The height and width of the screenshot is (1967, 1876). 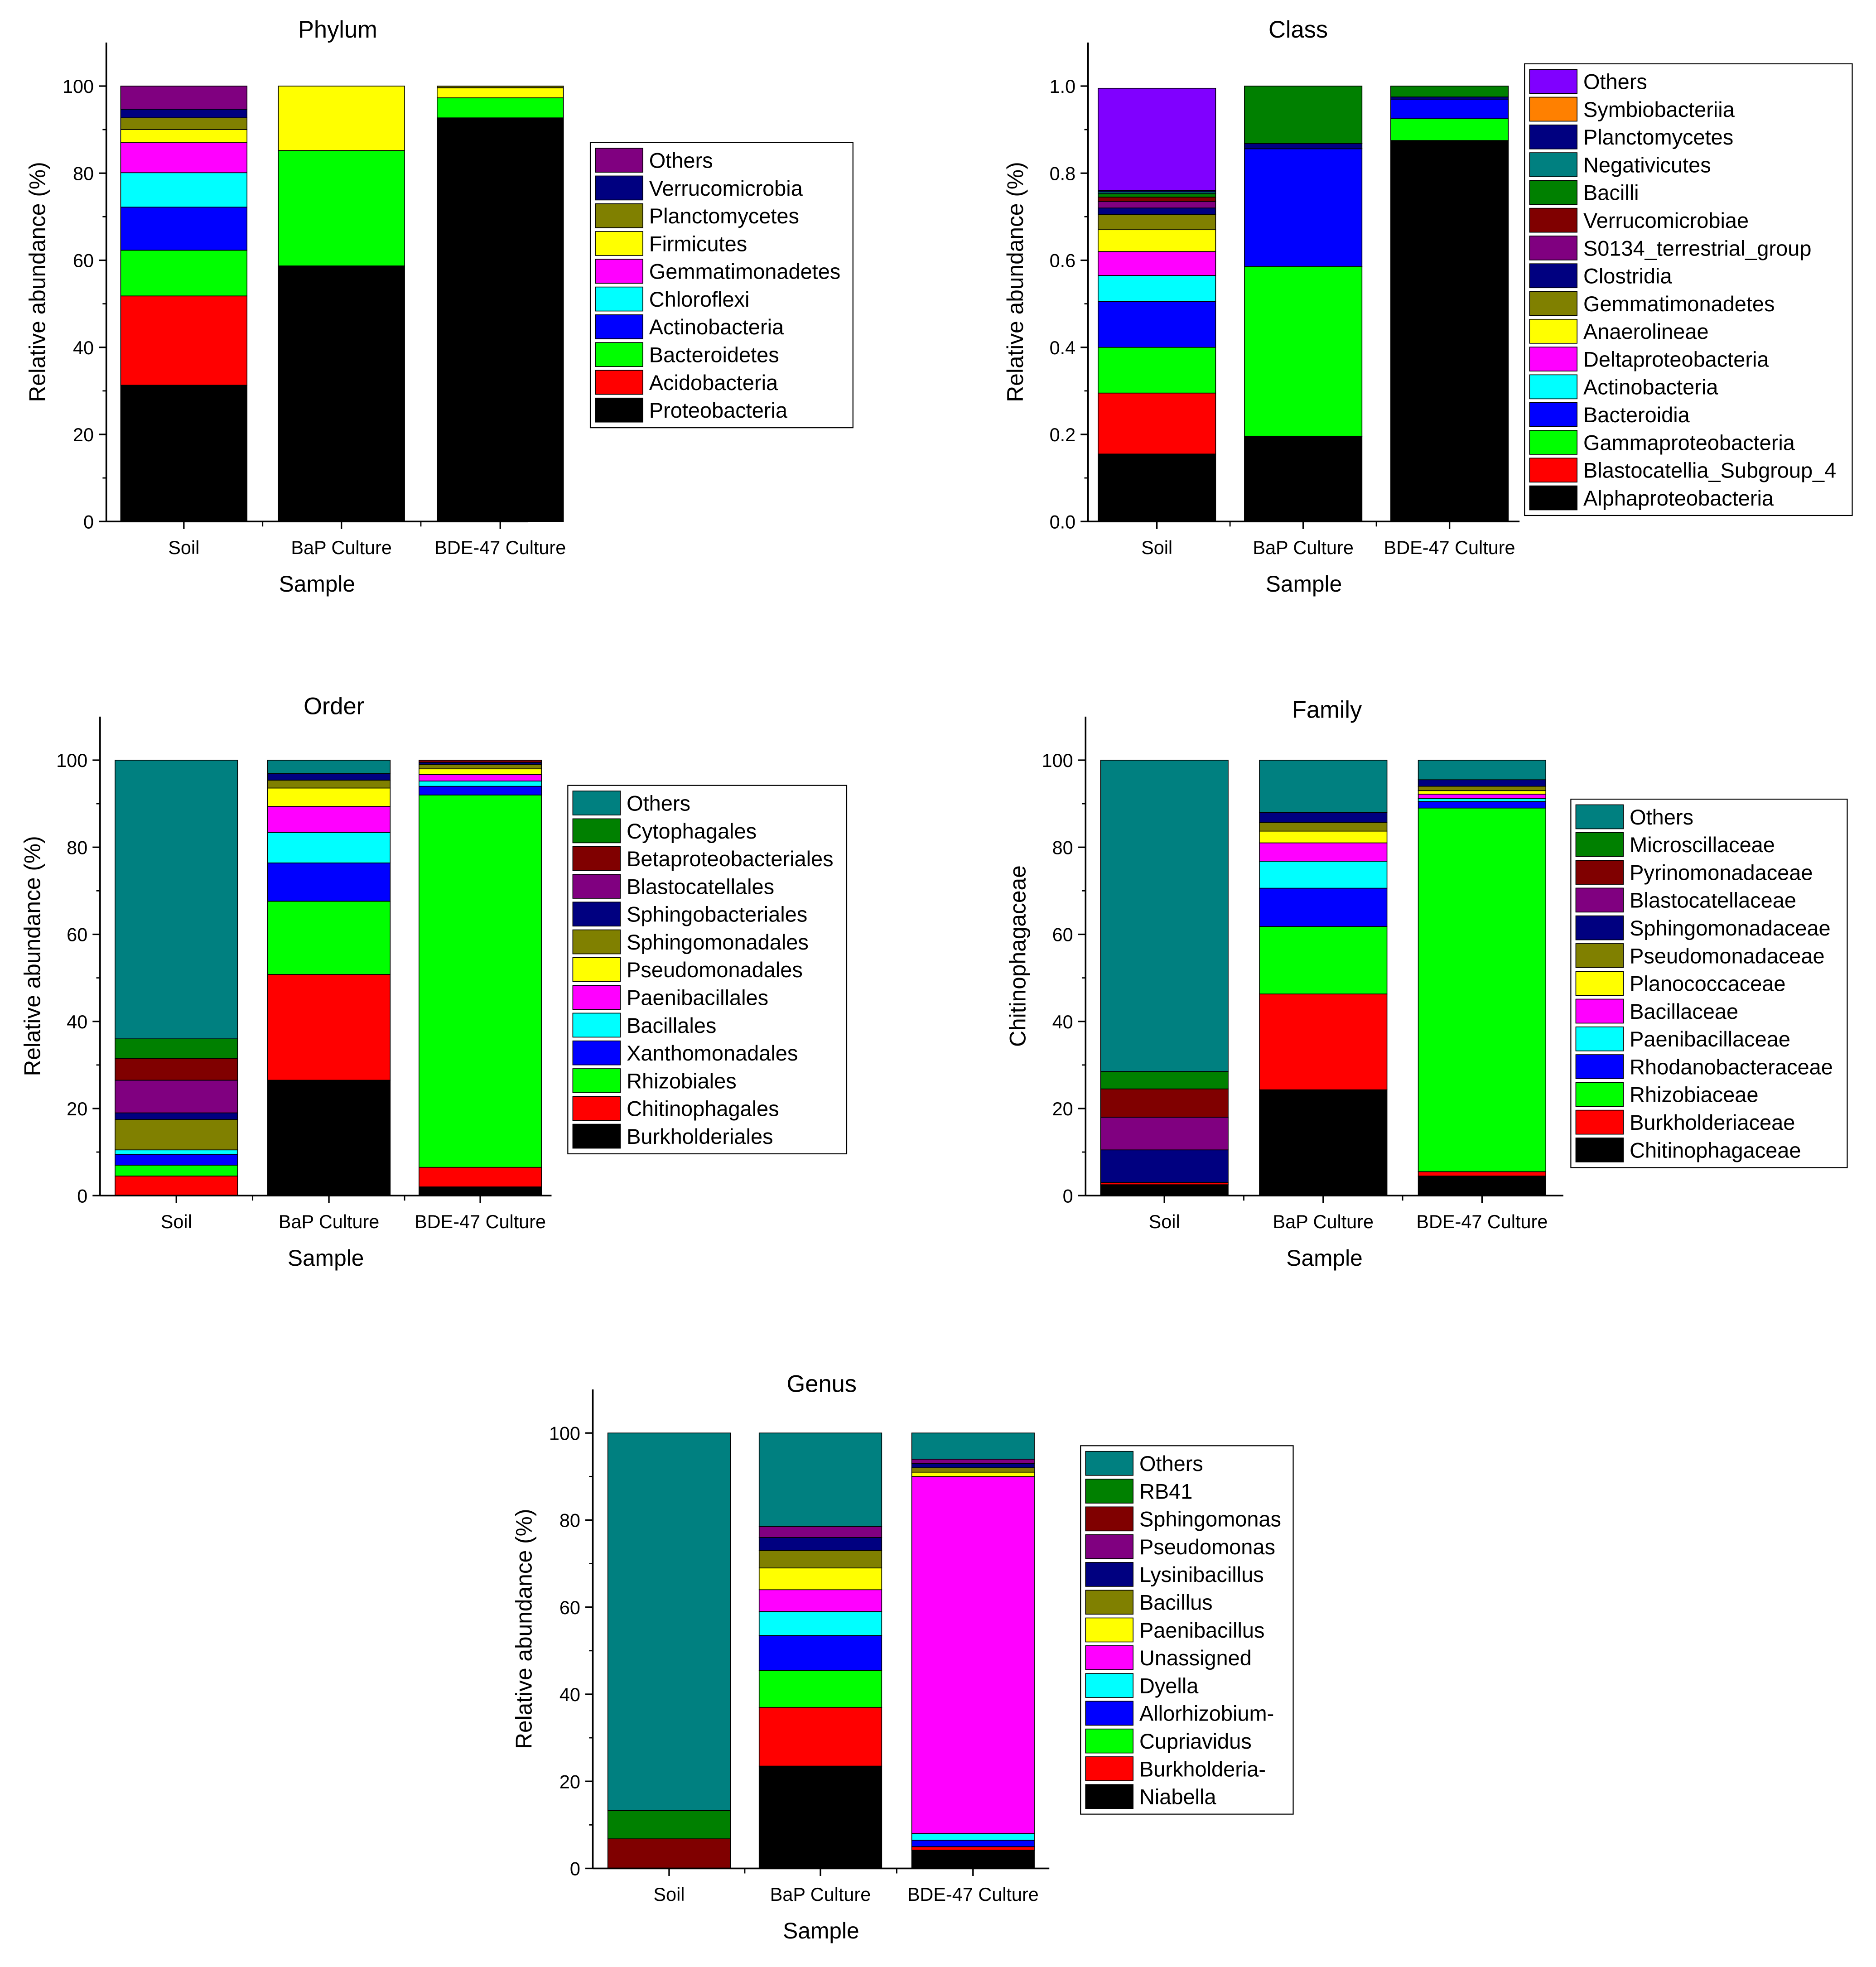 What do you see at coordinates (569, 1781) in the screenshot?
I see `y-tick-label: 20` at bounding box center [569, 1781].